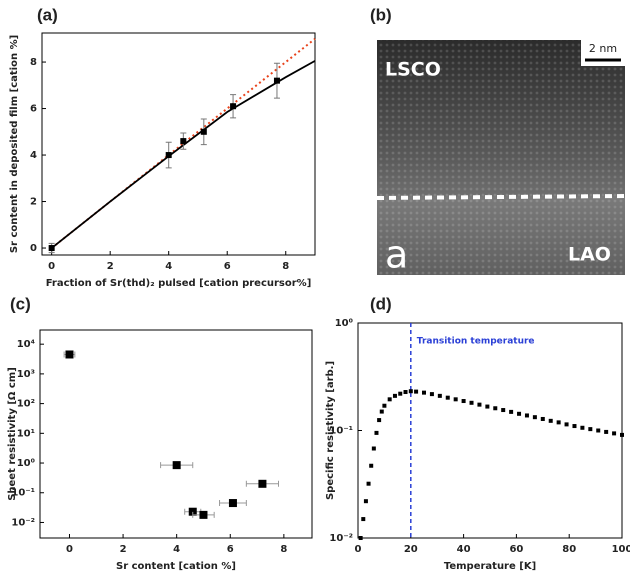  Describe the element at coordinates (381, 303) in the screenshot. I see `panel-title: (d)` at that location.